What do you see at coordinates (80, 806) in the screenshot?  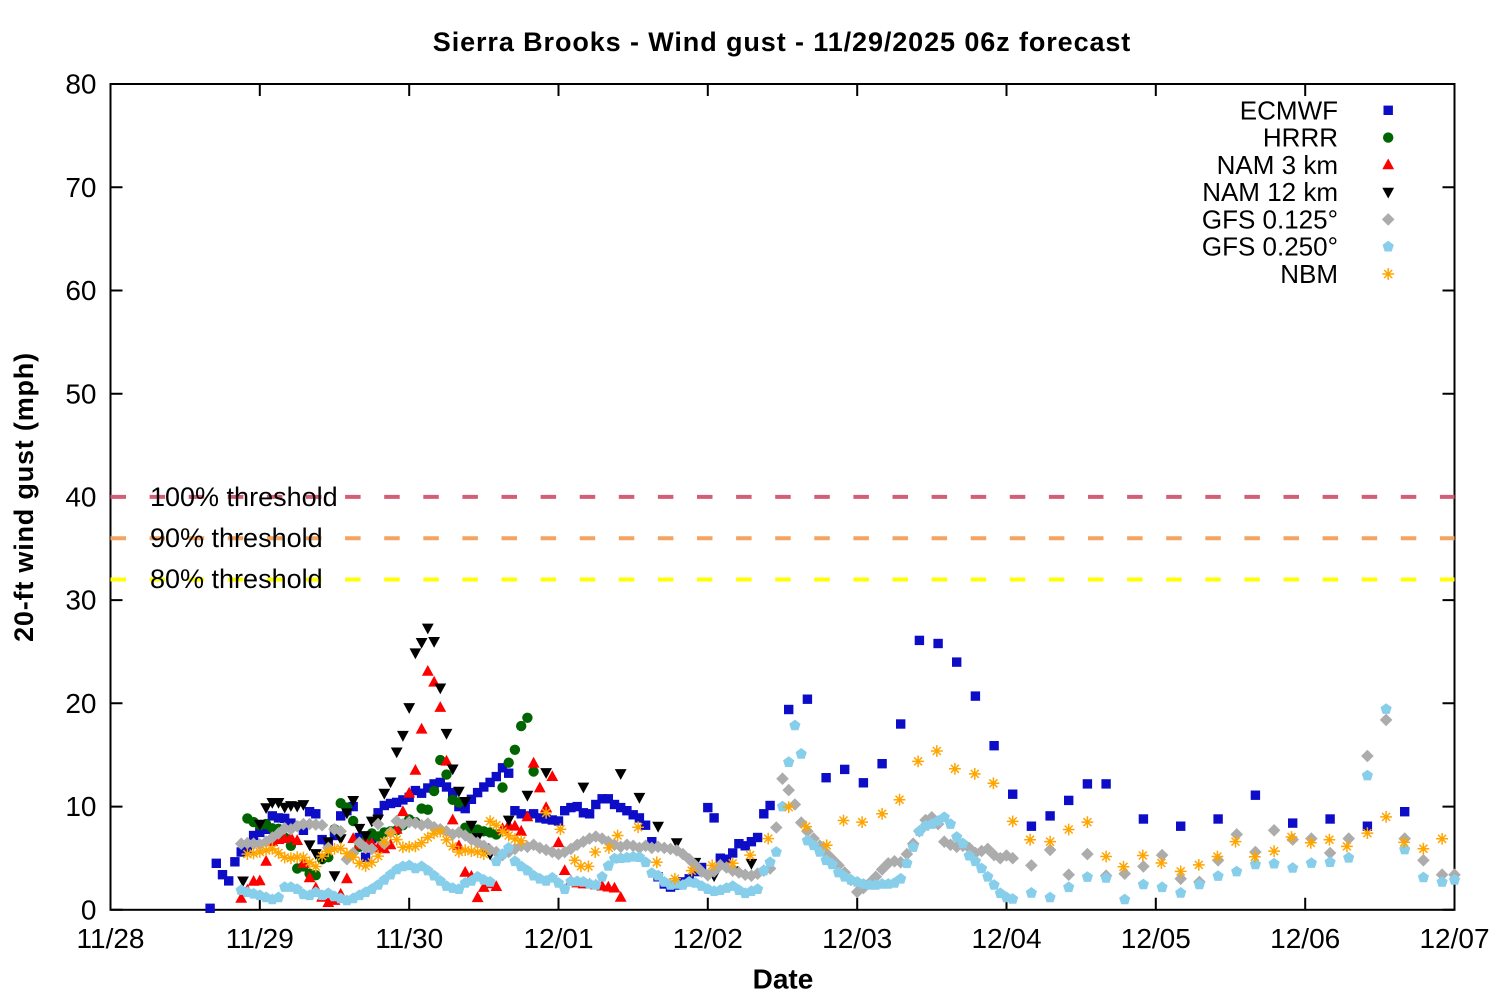 I see `svg-text: 10` at bounding box center [80, 806].